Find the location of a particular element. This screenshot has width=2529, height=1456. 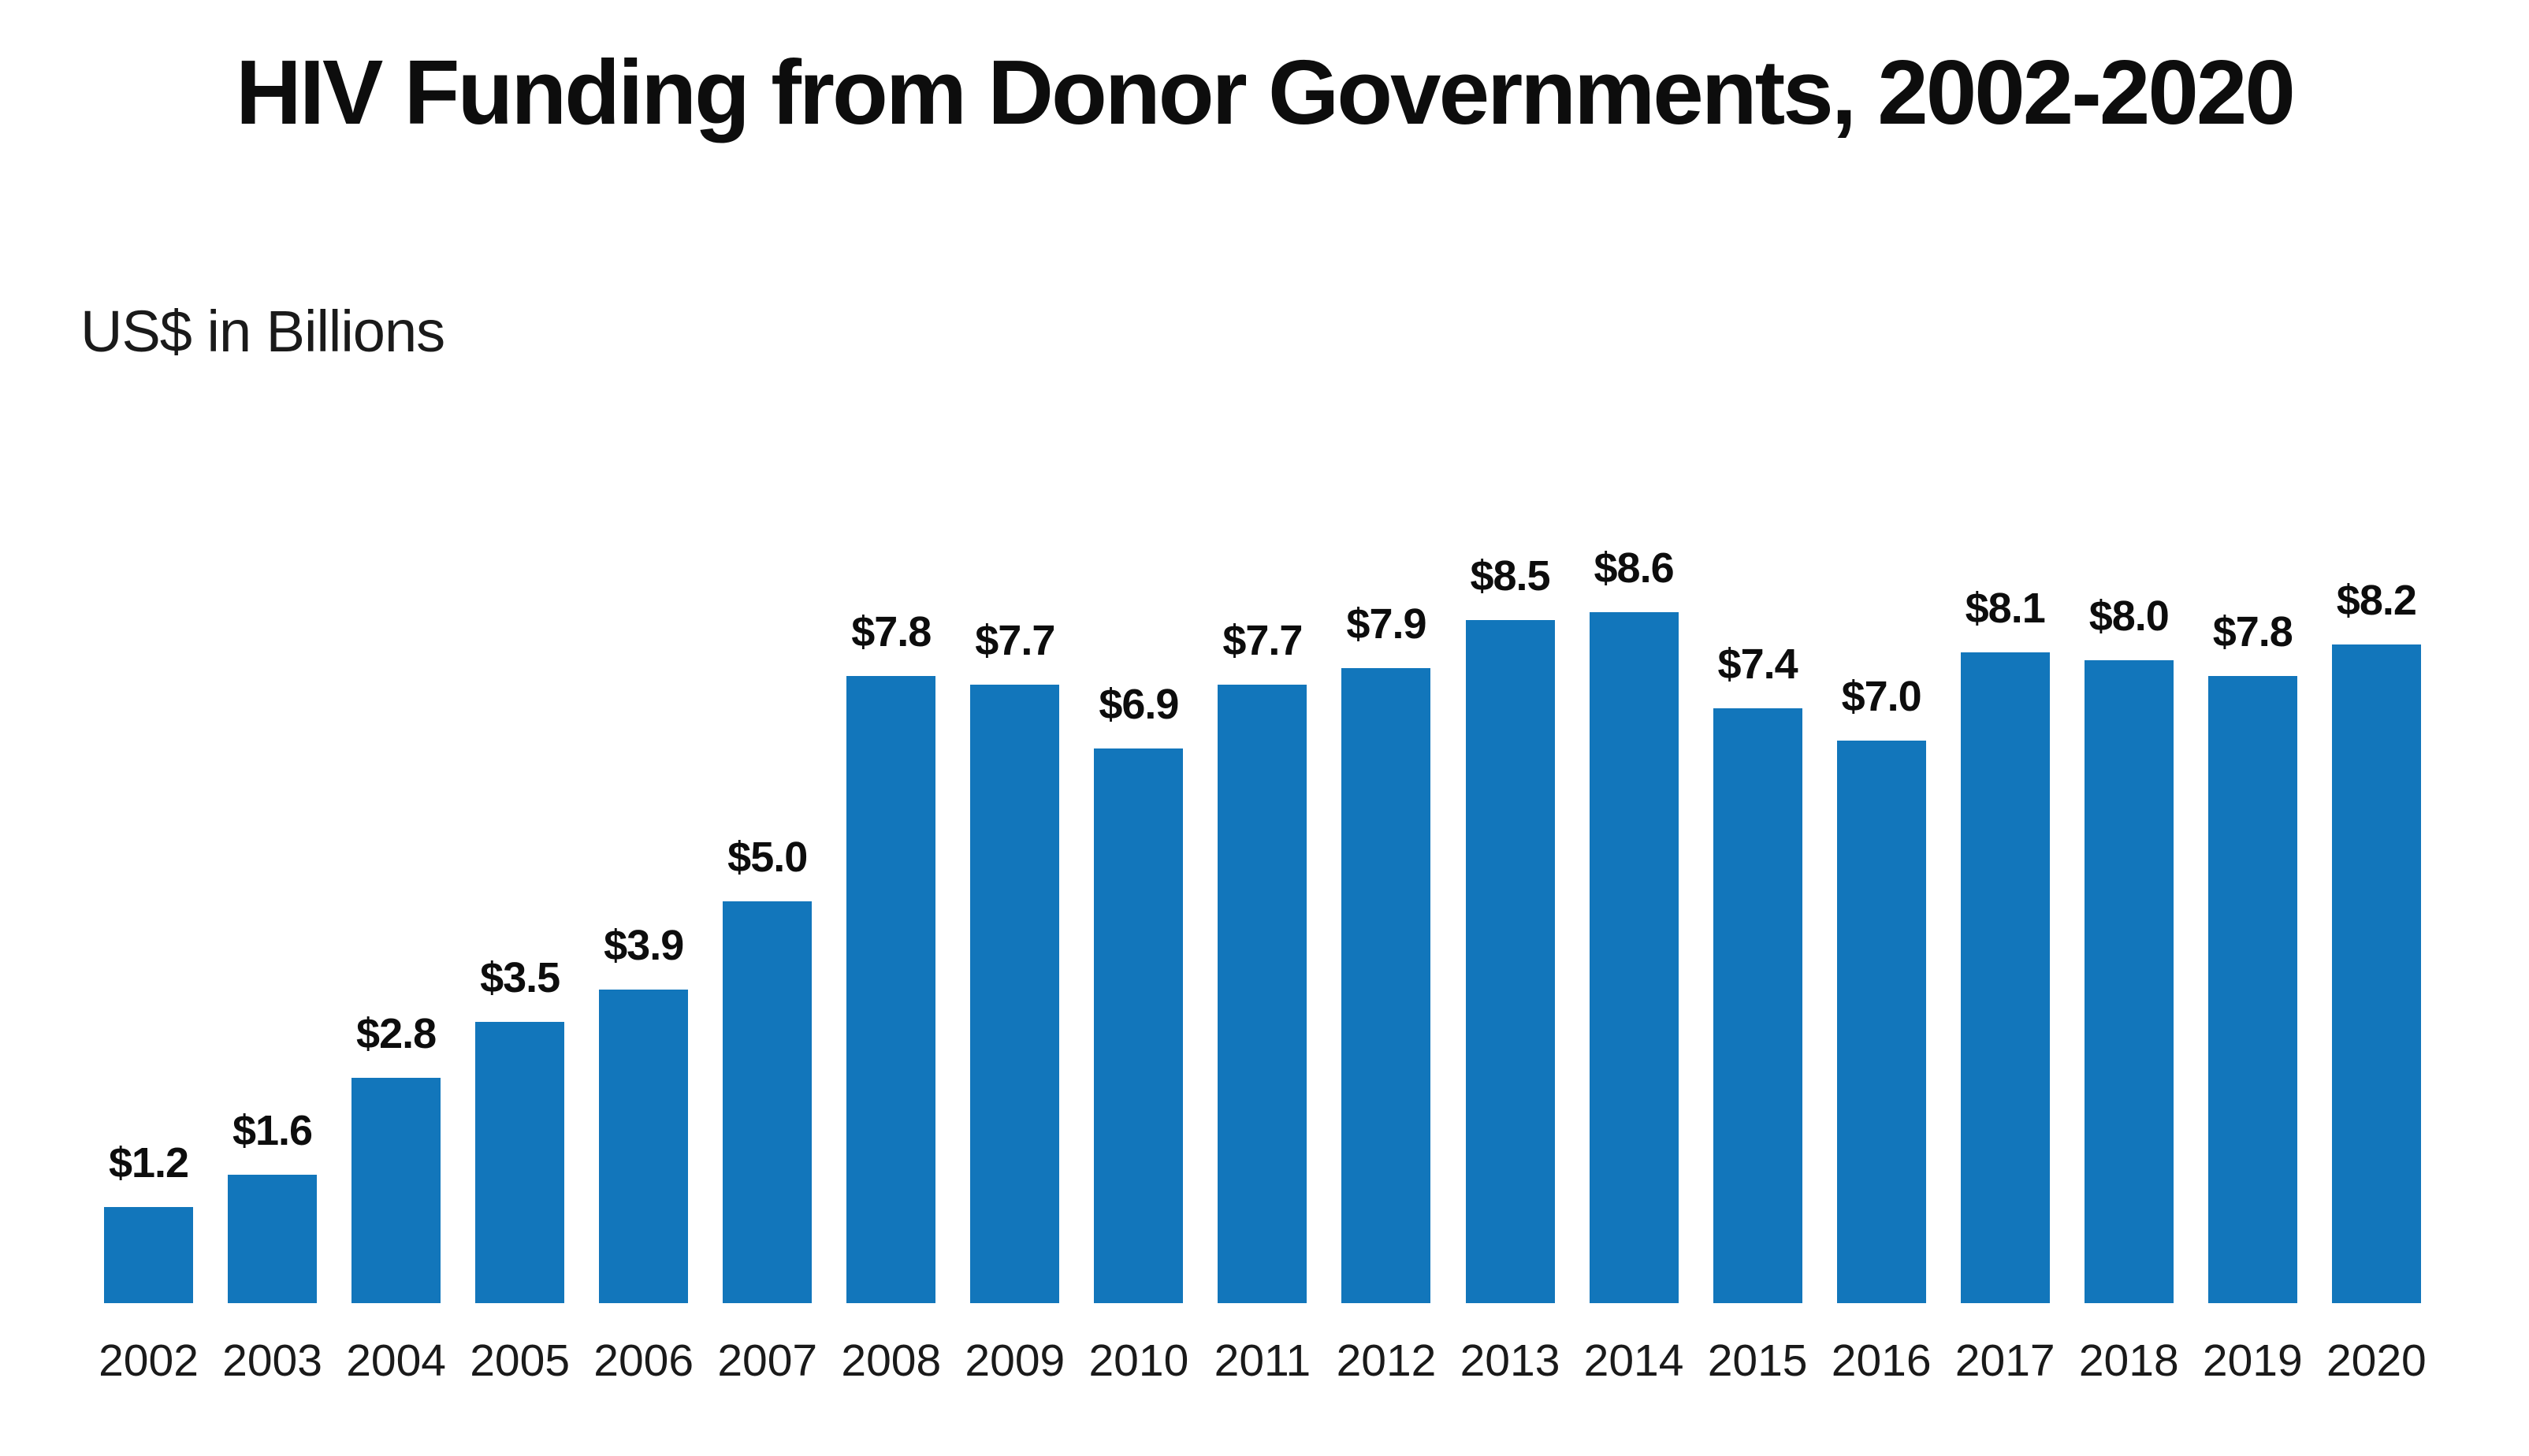

bar-column-2010: $6.9 2010 is located at coordinates (1138, 1033).